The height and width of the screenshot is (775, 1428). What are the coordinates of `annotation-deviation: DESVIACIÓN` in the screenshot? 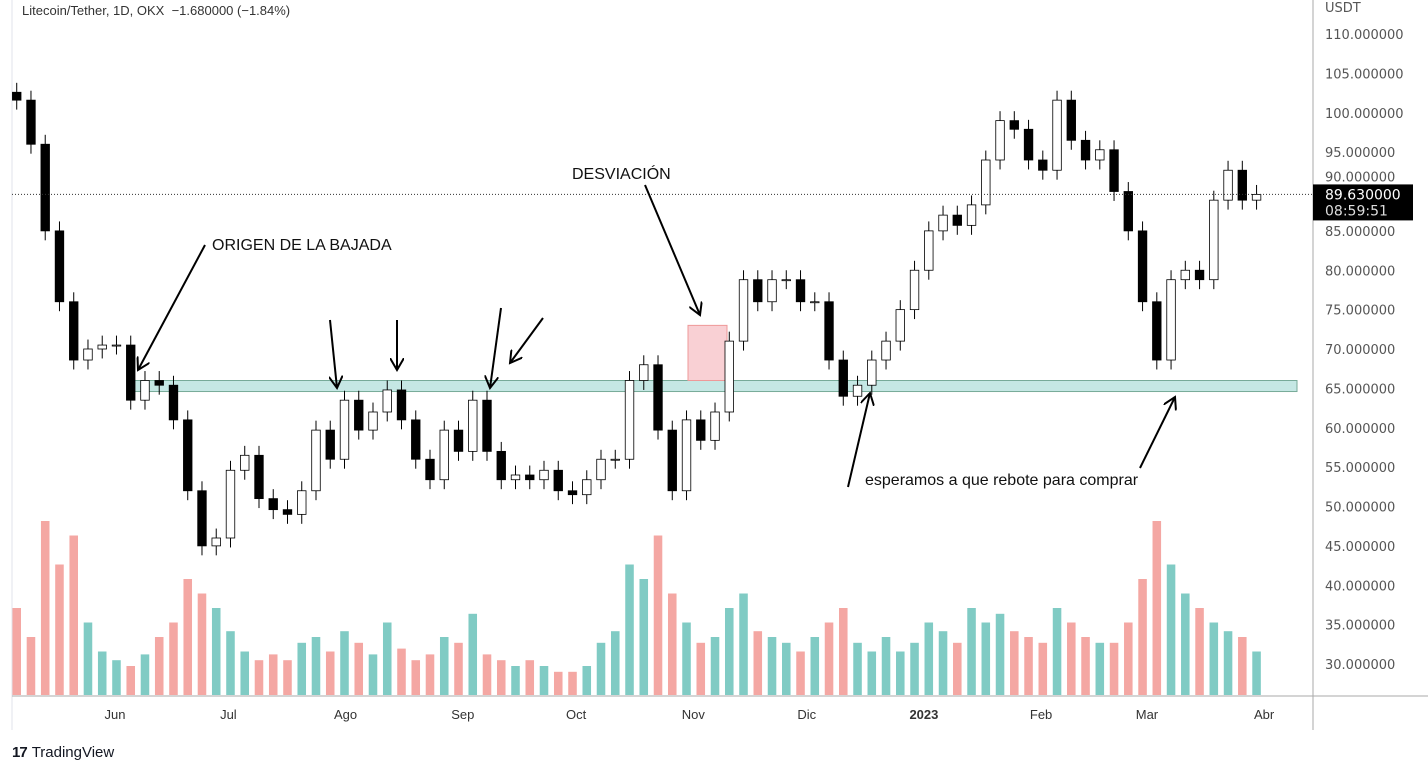 It's located at (621, 173).